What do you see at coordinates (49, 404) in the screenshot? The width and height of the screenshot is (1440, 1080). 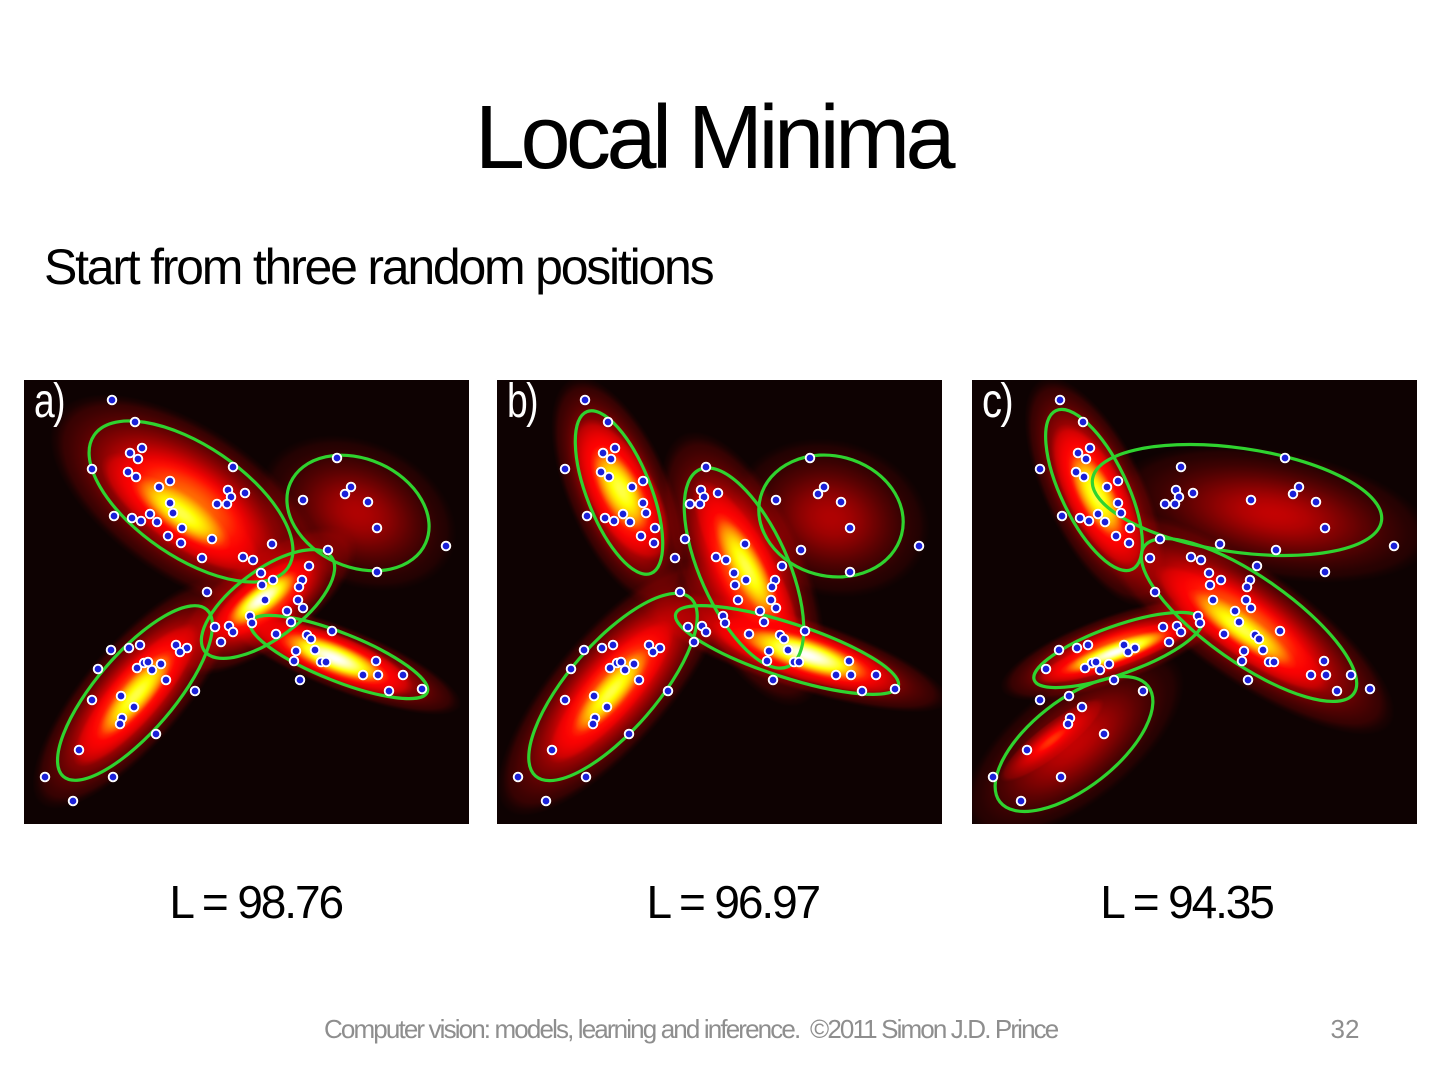 I see `svg-text: a)` at bounding box center [49, 404].